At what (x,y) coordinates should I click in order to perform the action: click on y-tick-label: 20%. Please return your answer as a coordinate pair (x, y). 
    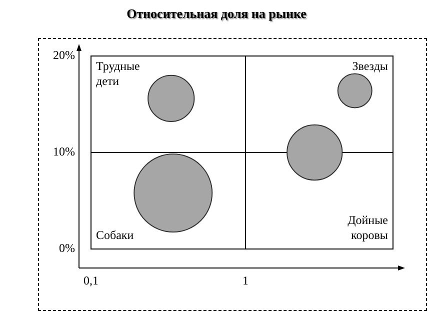
    Looking at the image, I should click on (64, 55).